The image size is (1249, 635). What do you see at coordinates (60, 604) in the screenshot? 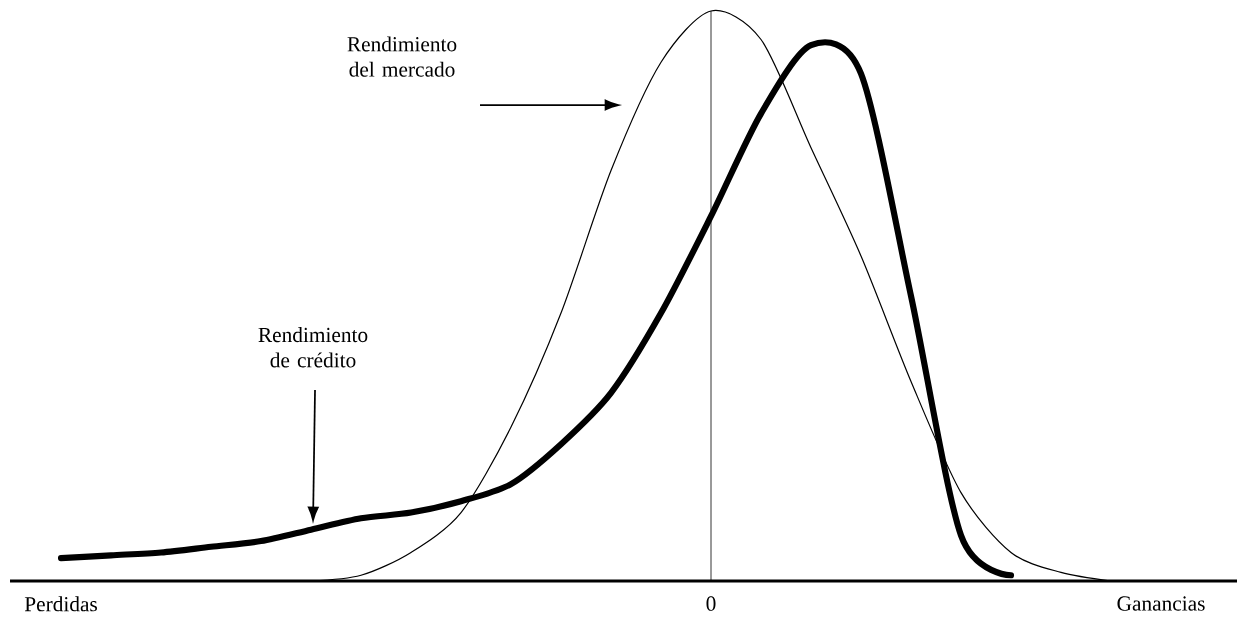
I see `x-tick-label: Perdidas` at bounding box center [60, 604].